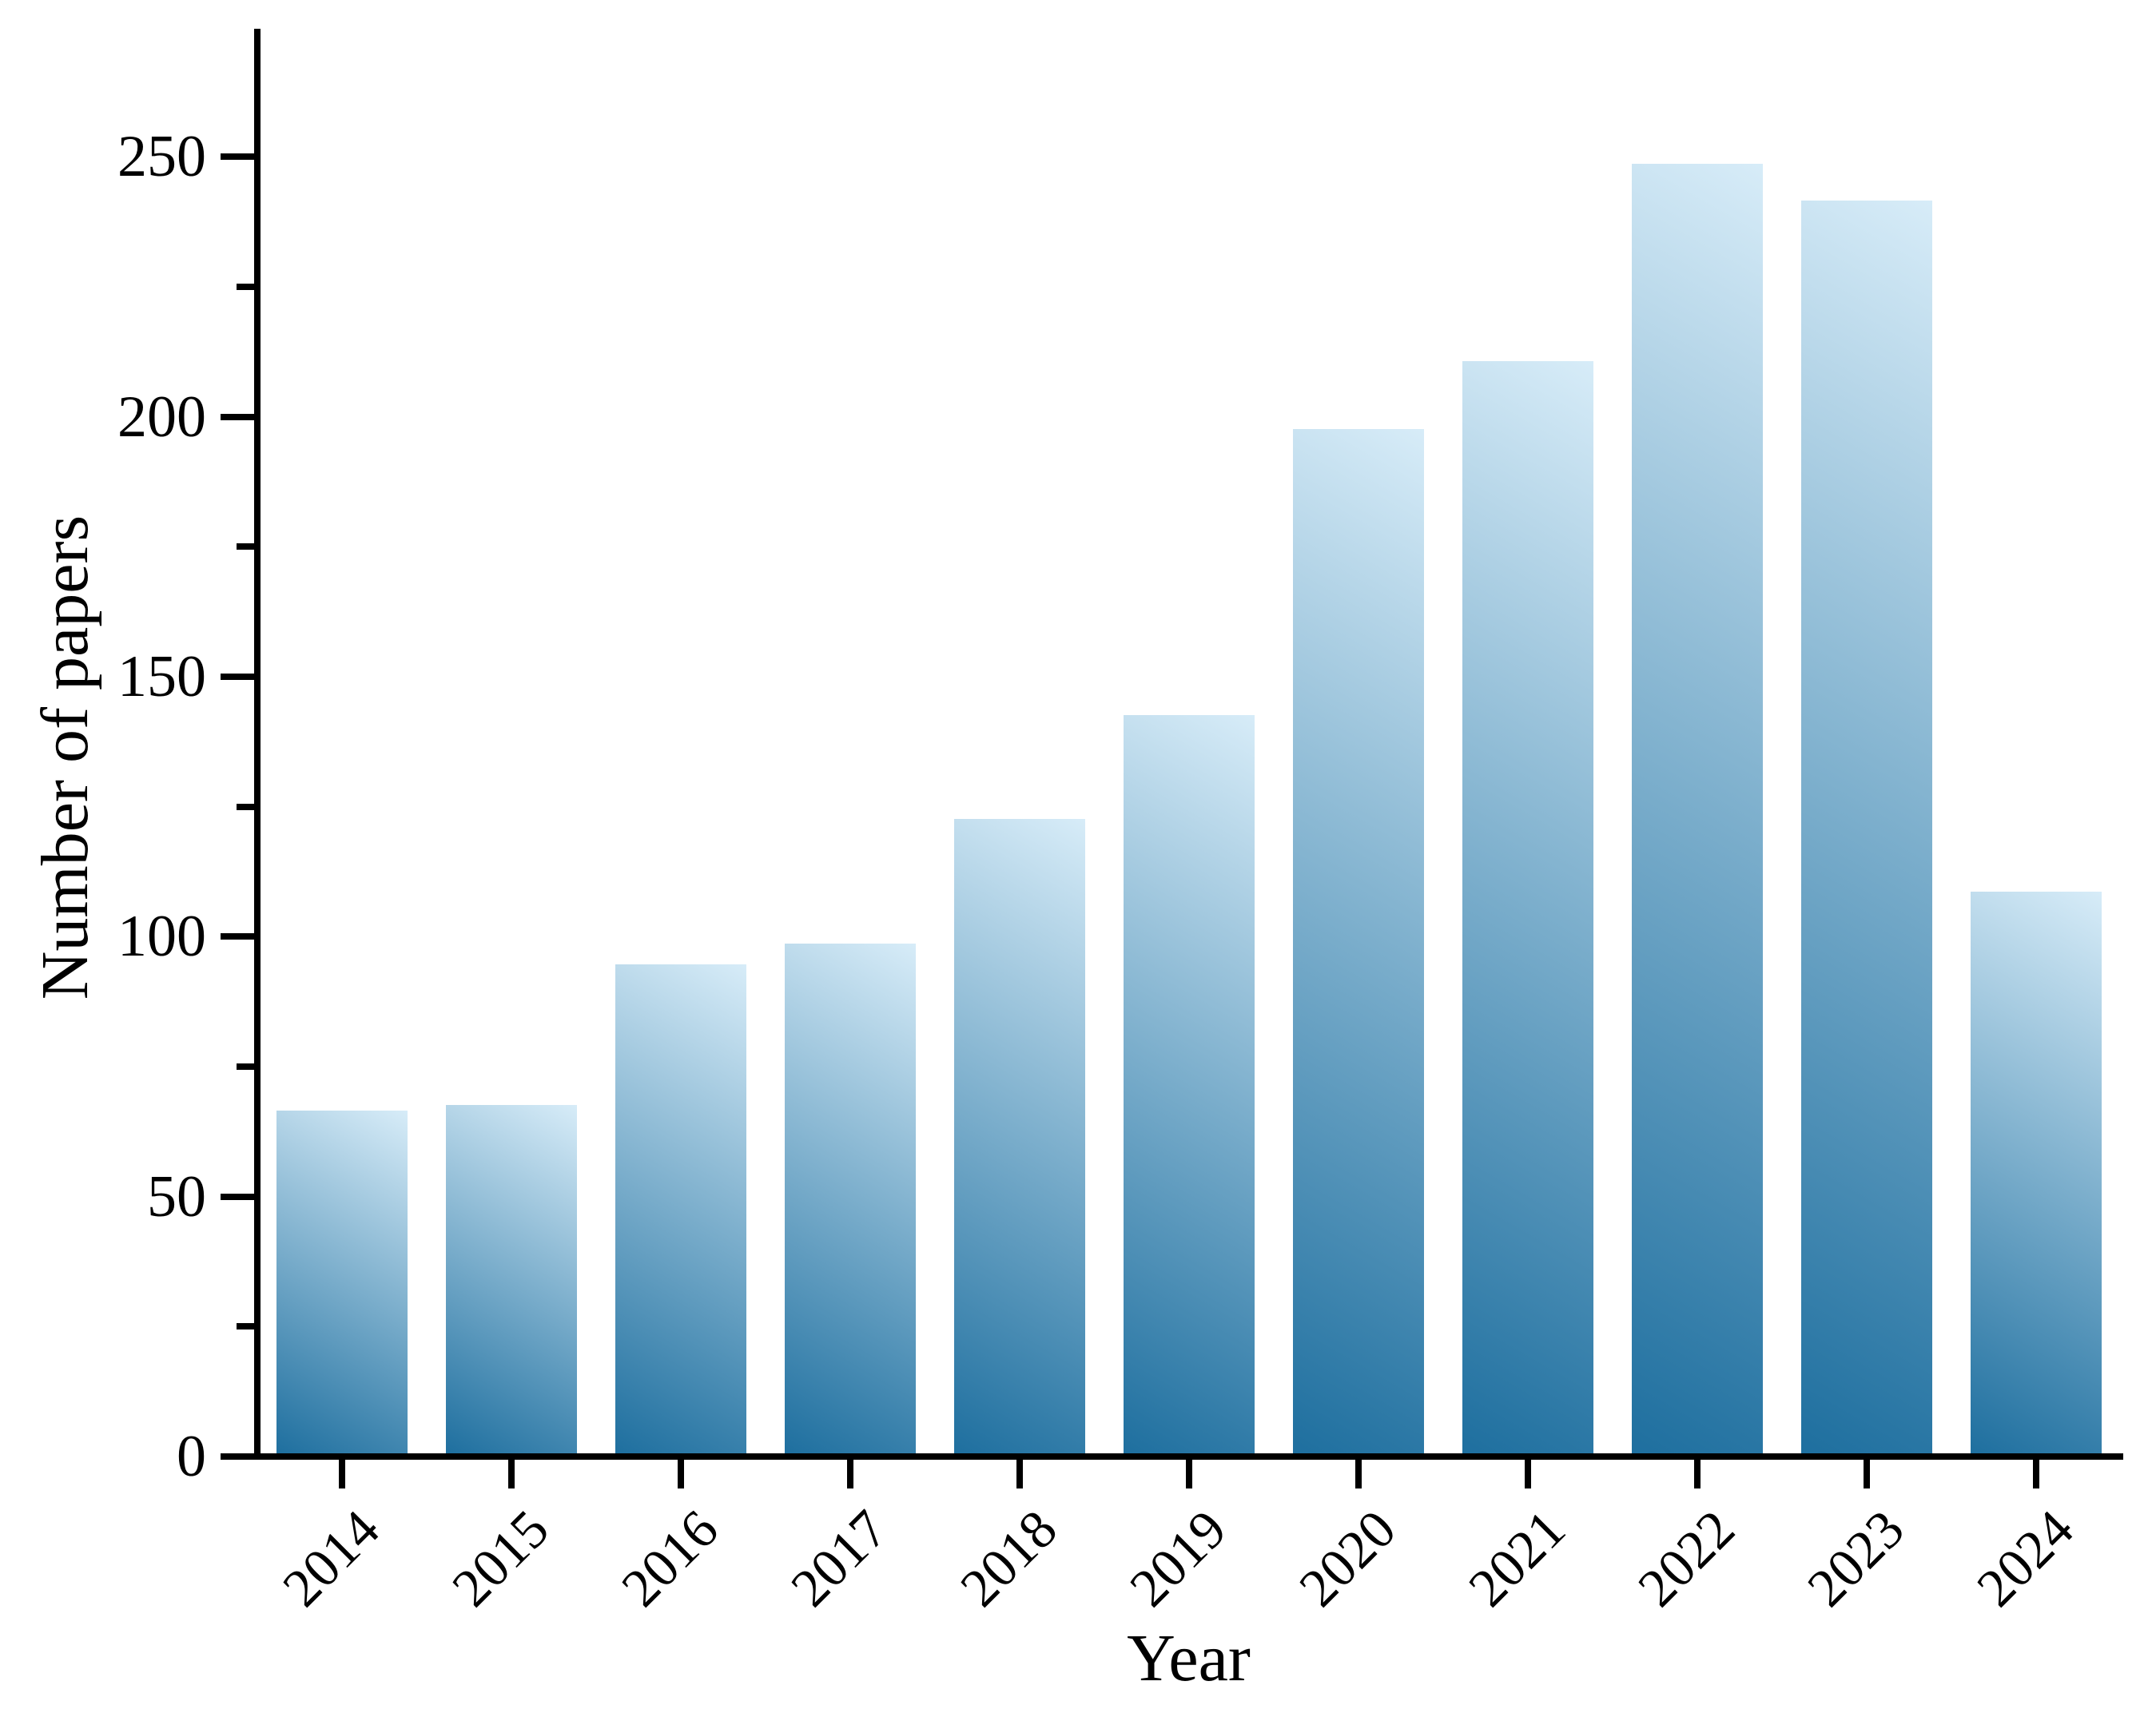 The width and height of the screenshot is (2156, 1717). What do you see at coordinates (511, 1474) in the screenshot?
I see `x-tick-2015` at bounding box center [511, 1474].